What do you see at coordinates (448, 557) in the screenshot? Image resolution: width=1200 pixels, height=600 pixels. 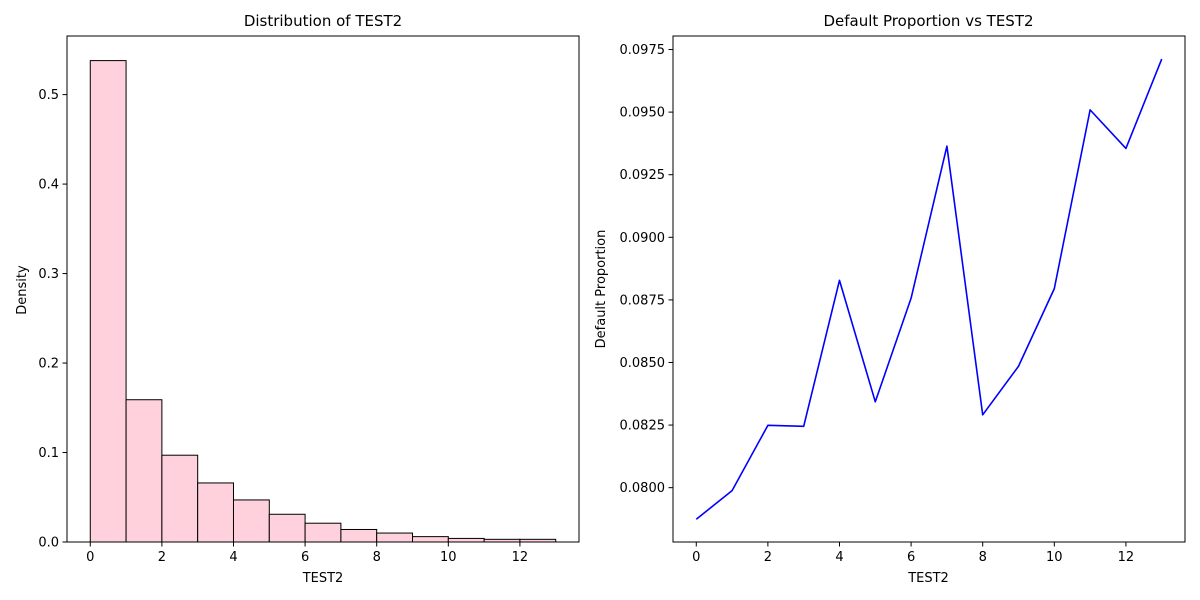 I see `0-x-tick-label: 10` at bounding box center [448, 557].